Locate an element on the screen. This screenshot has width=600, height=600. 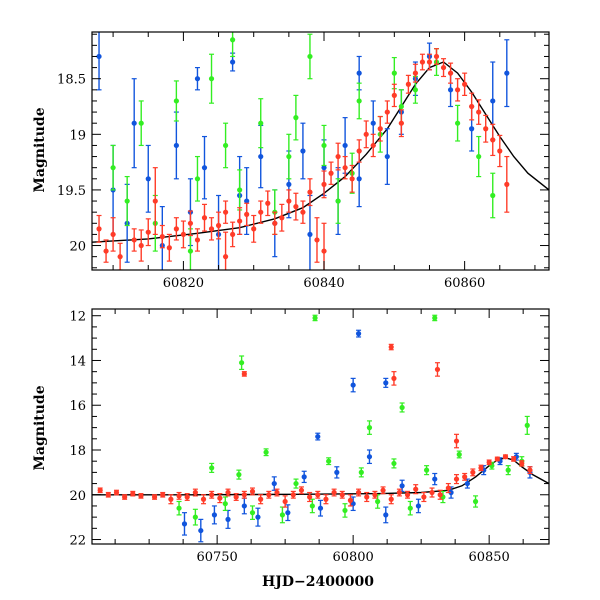
y-tick-label: 20 is located at coordinates (77, 496).